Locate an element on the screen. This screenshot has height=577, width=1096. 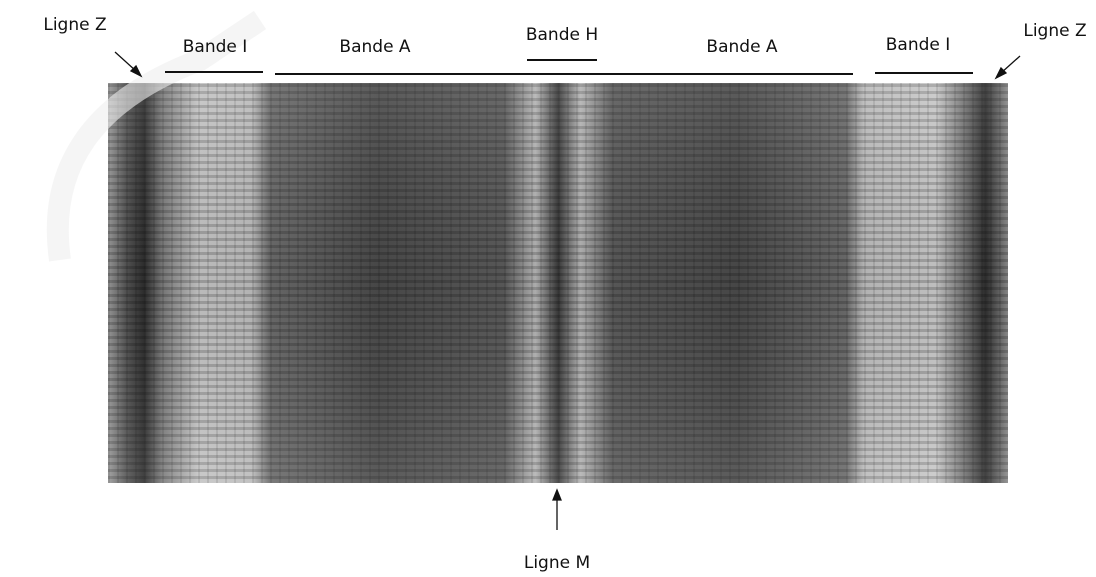
label: Bande H is located at coordinates (562, 35).